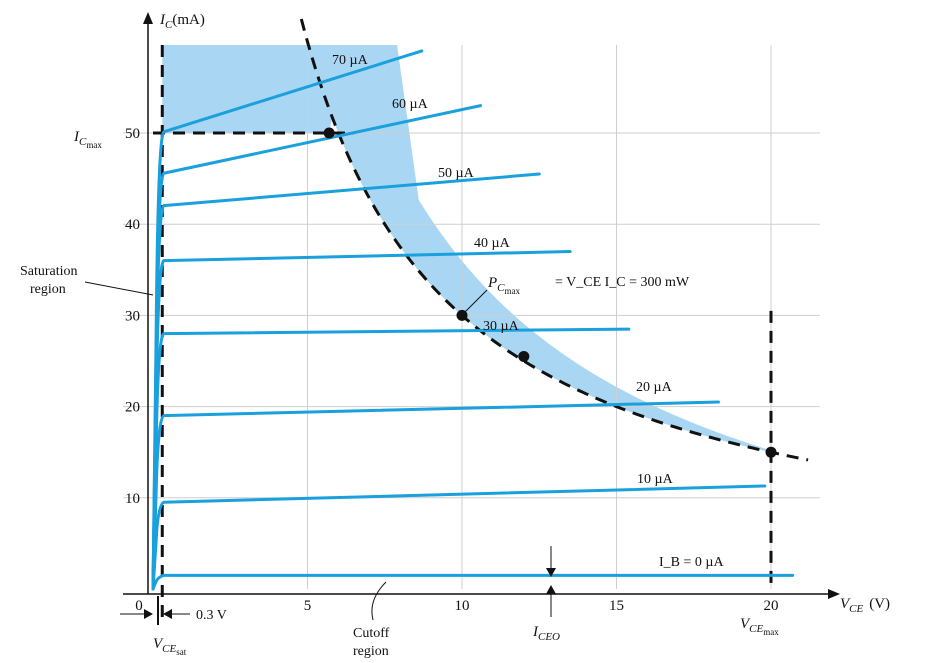  What do you see at coordinates (94, 145) in the screenshot?
I see `ic-max-sub2: max` at bounding box center [94, 145].